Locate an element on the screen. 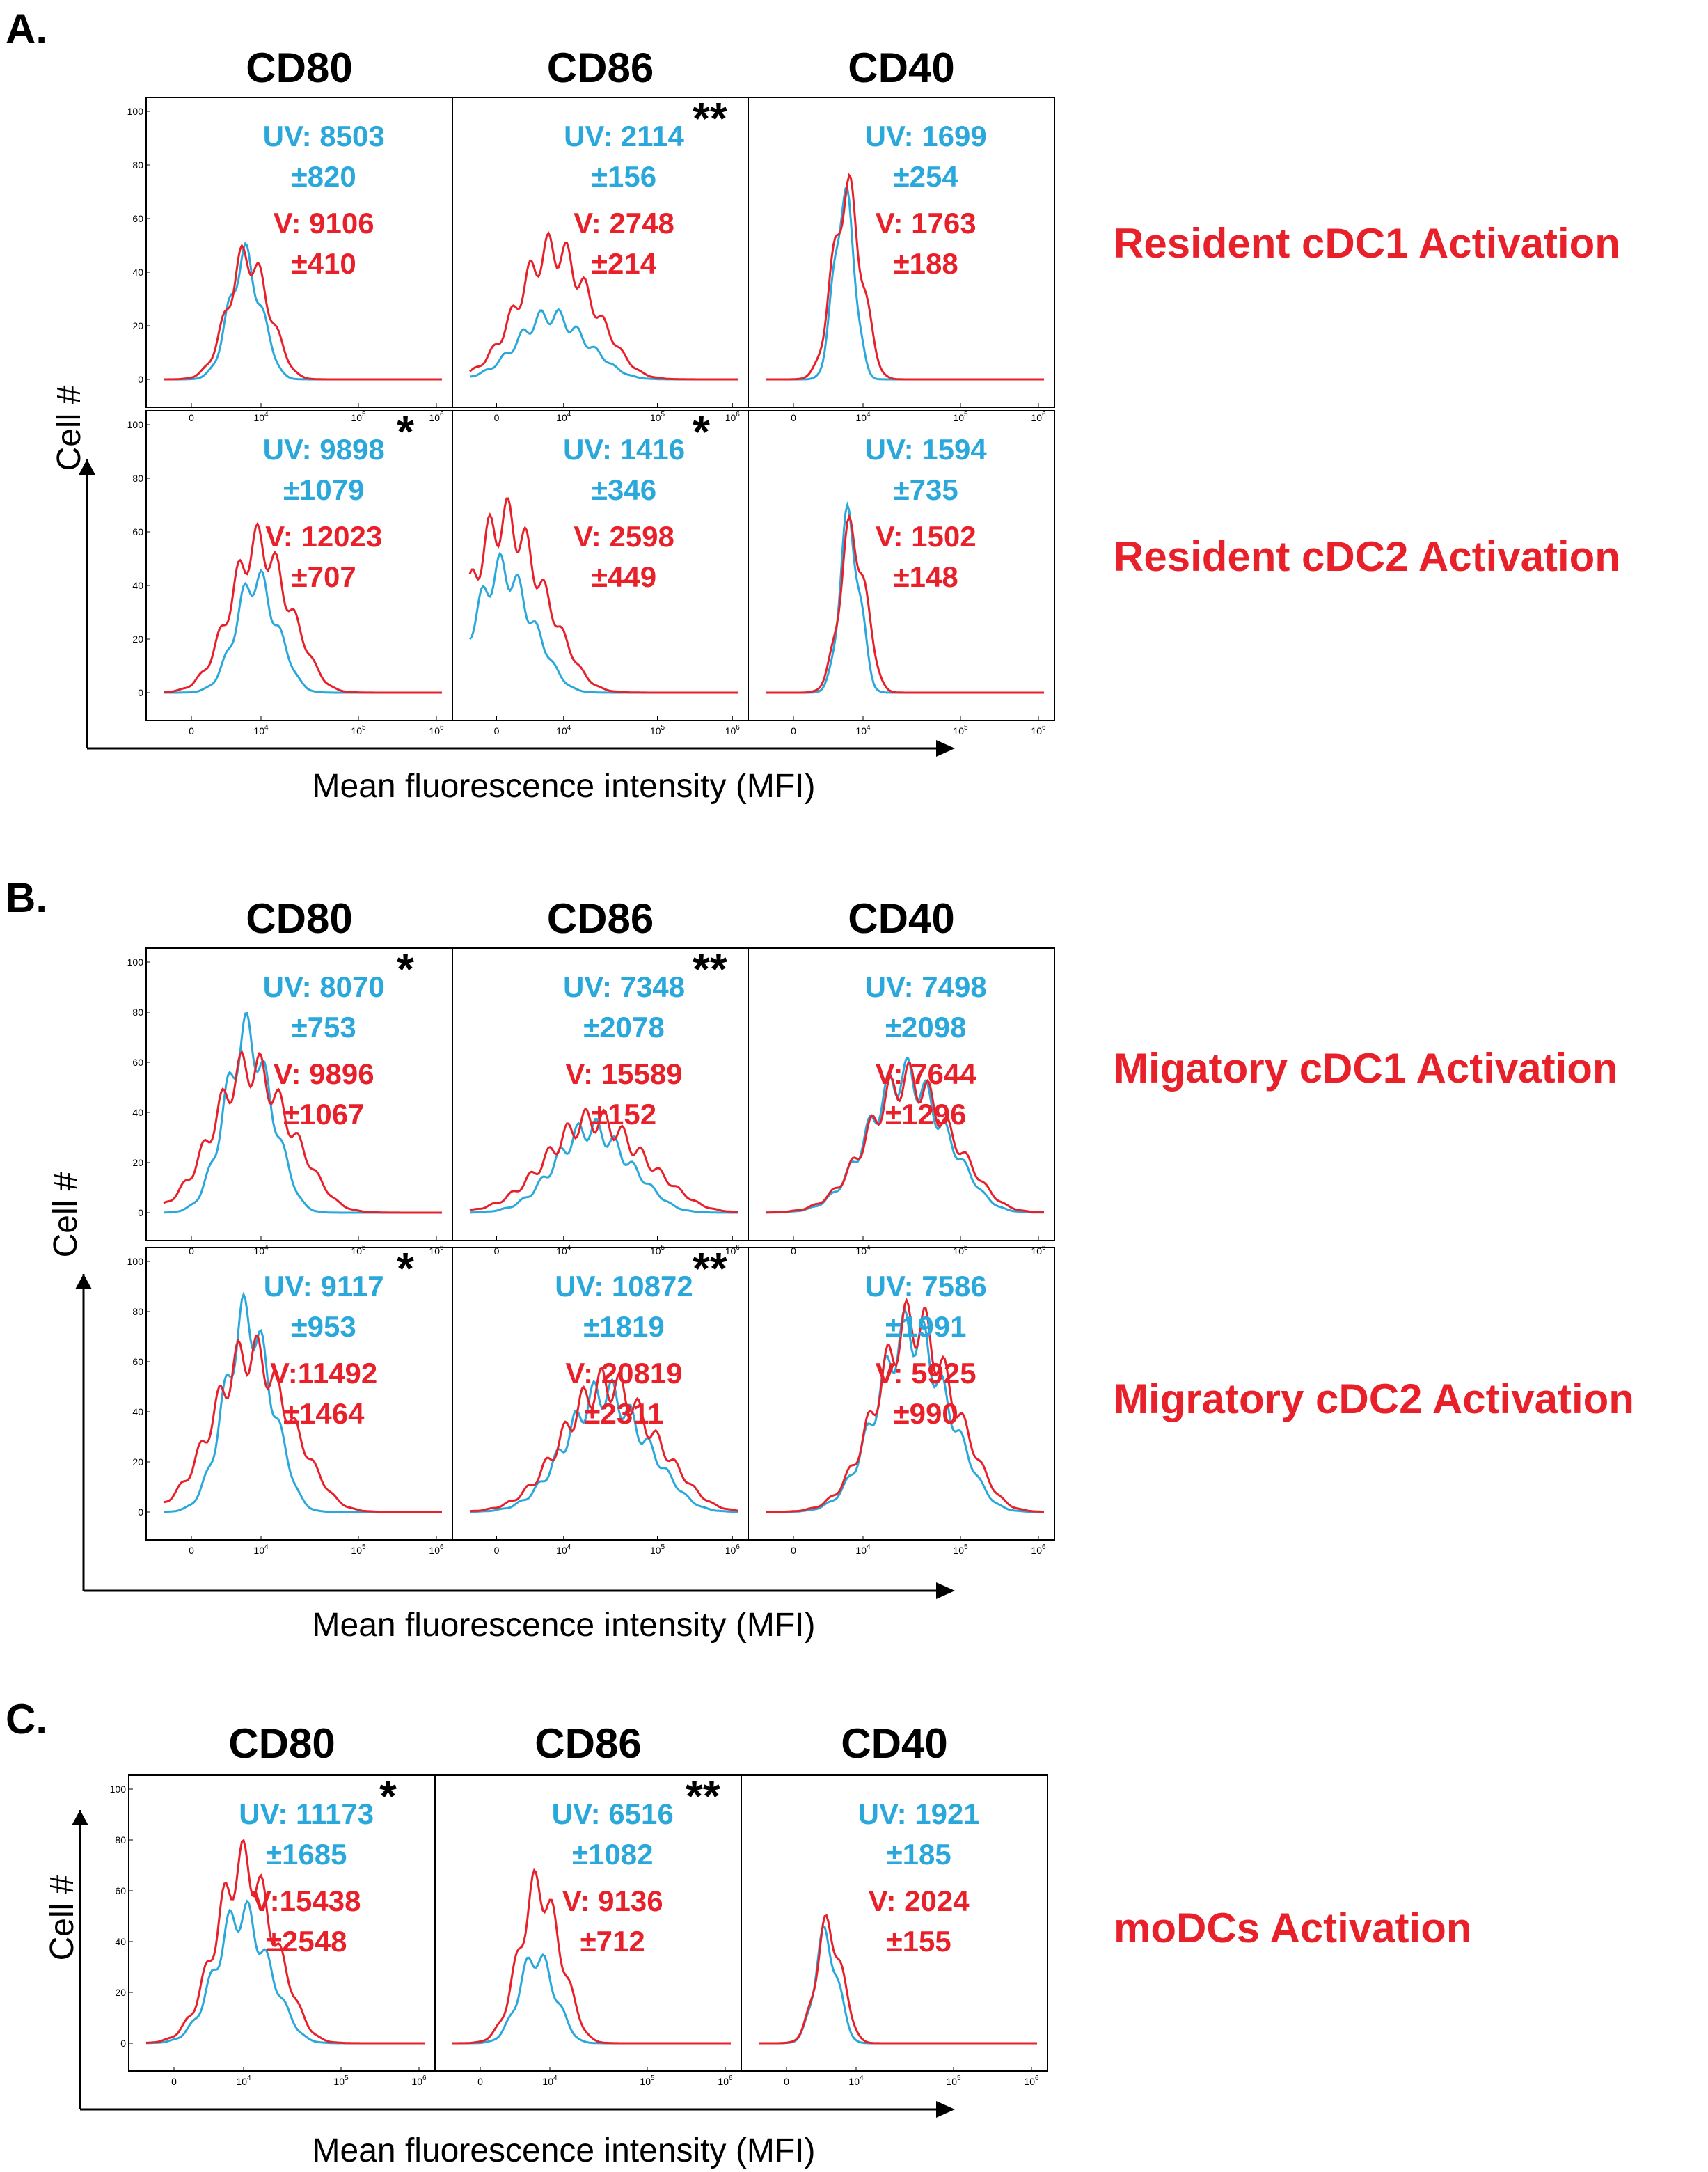  uv-mfi-value: UV: 1921 is located at coordinates (919, 1814).